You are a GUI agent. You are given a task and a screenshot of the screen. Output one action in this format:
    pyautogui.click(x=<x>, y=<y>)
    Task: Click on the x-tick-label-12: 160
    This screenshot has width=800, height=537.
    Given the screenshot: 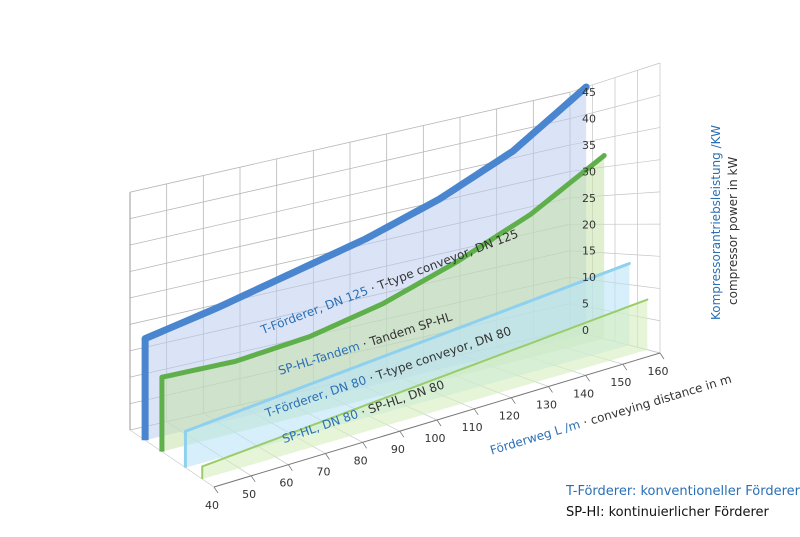 What is the action you would take?
    pyautogui.click(x=658, y=371)
    